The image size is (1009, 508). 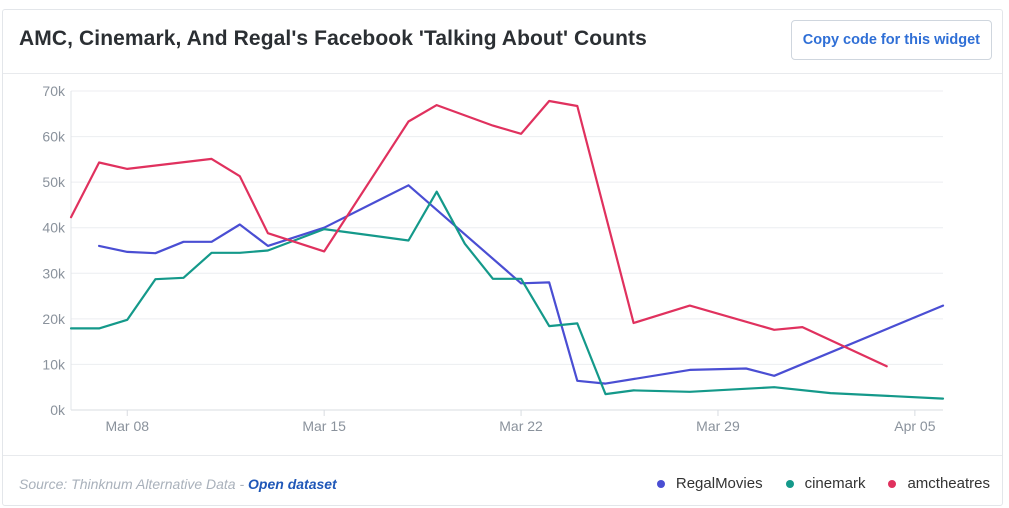 What do you see at coordinates (521, 426) in the screenshot?
I see `x-tick-label: Mar 22` at bounding box center [521, 426].